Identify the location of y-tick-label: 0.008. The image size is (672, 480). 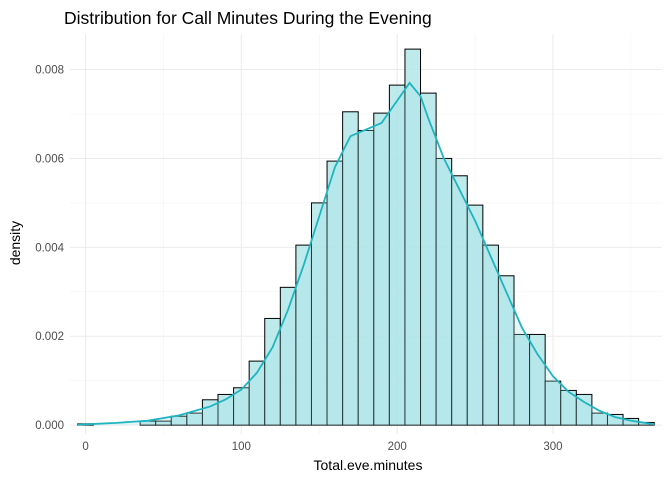
(49, 71).